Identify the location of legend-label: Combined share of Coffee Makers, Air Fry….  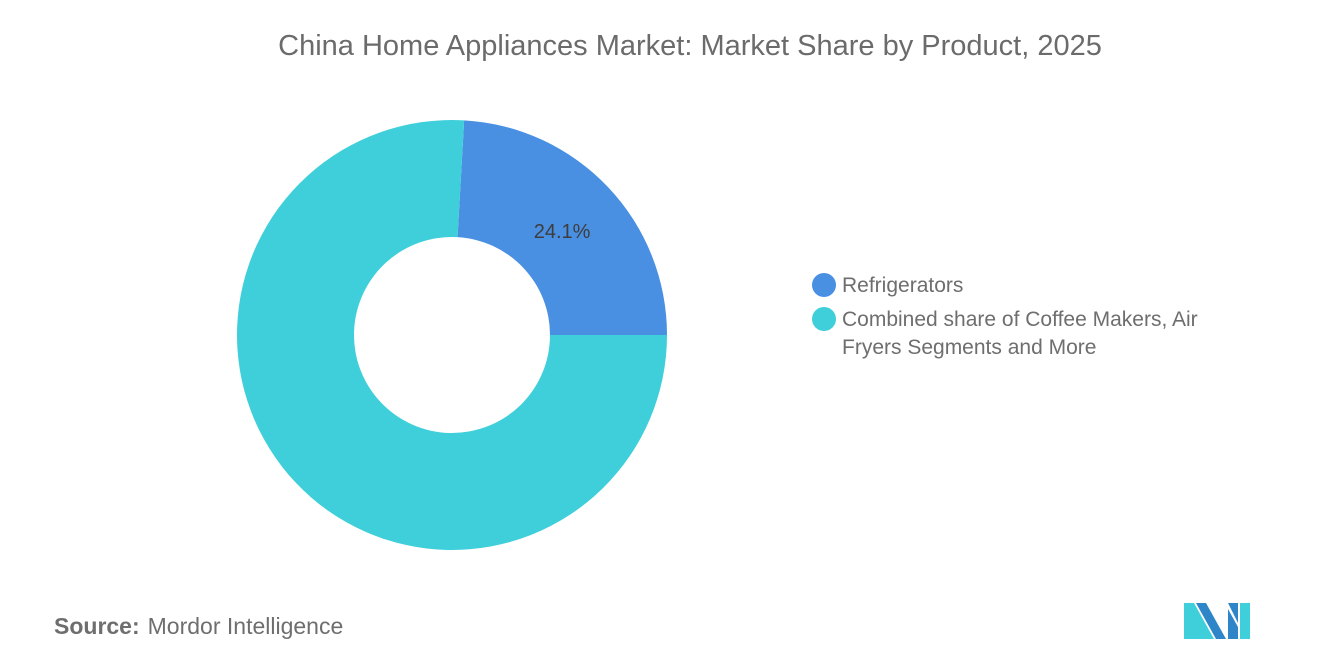
(1020, 333).